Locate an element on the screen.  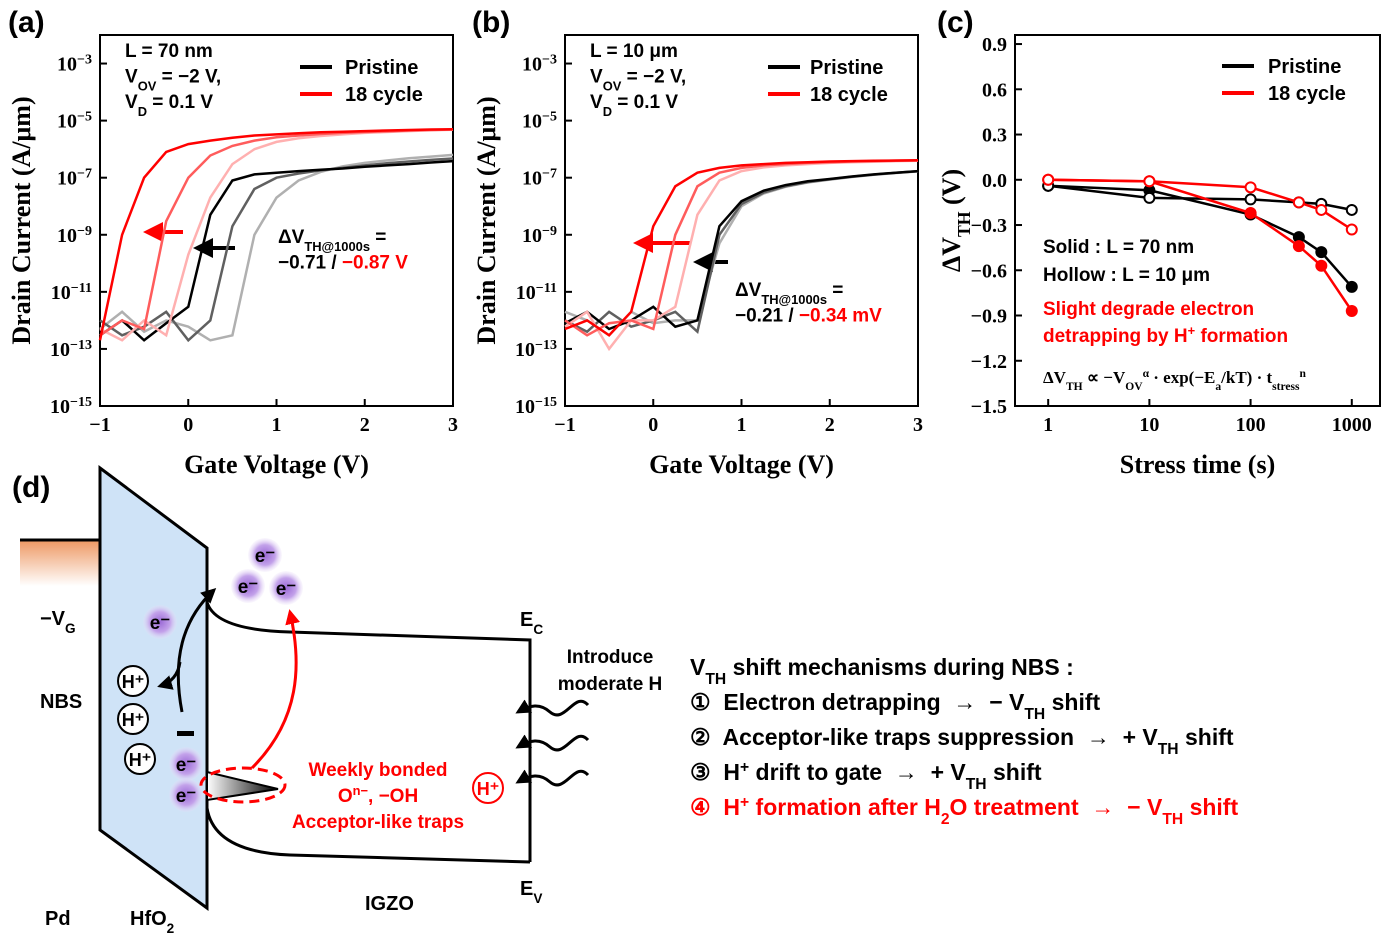
band-label: EC is located at coordinates (531, 623).